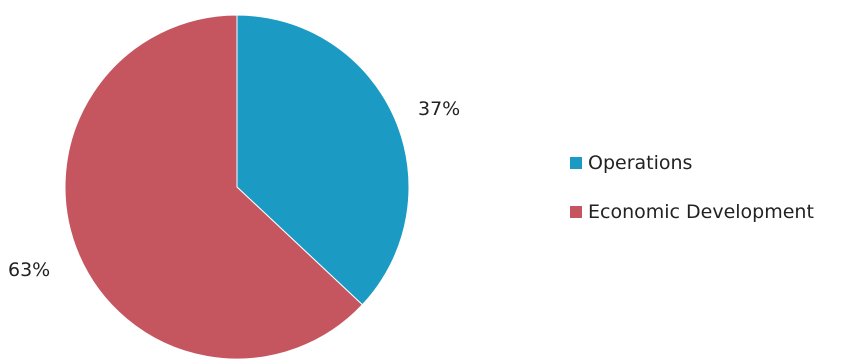 The image size is (852, 362). I want to click on legend-swatch-operations, so click(576, 163).